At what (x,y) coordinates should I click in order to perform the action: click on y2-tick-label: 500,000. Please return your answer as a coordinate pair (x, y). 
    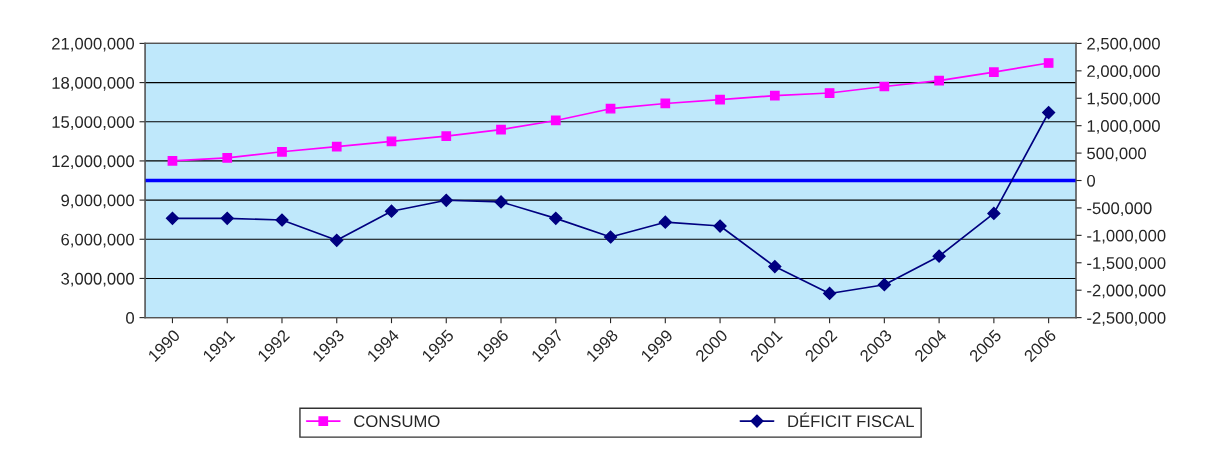
    Looking at the image, I should click on (1117, 154).